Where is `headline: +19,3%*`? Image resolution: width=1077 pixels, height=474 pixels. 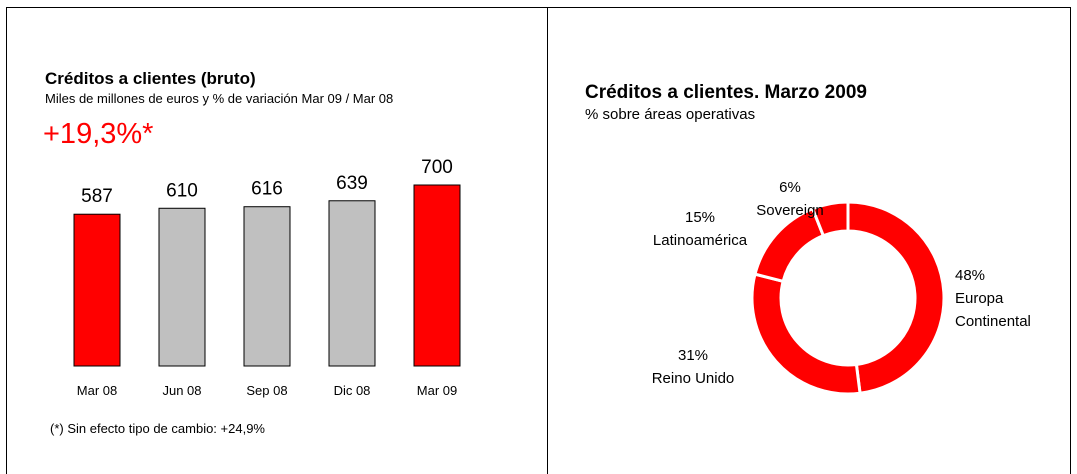
headline: +19,3%* is located at coordinates (98, 134).